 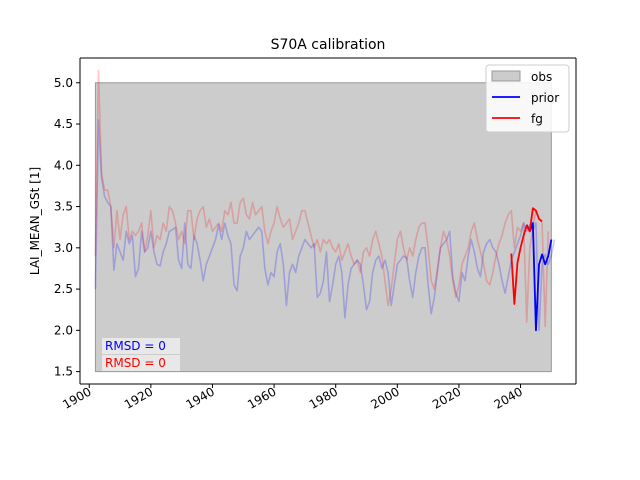 I want to click on y-tick-label: 3.5, so click(x=63, y=207).